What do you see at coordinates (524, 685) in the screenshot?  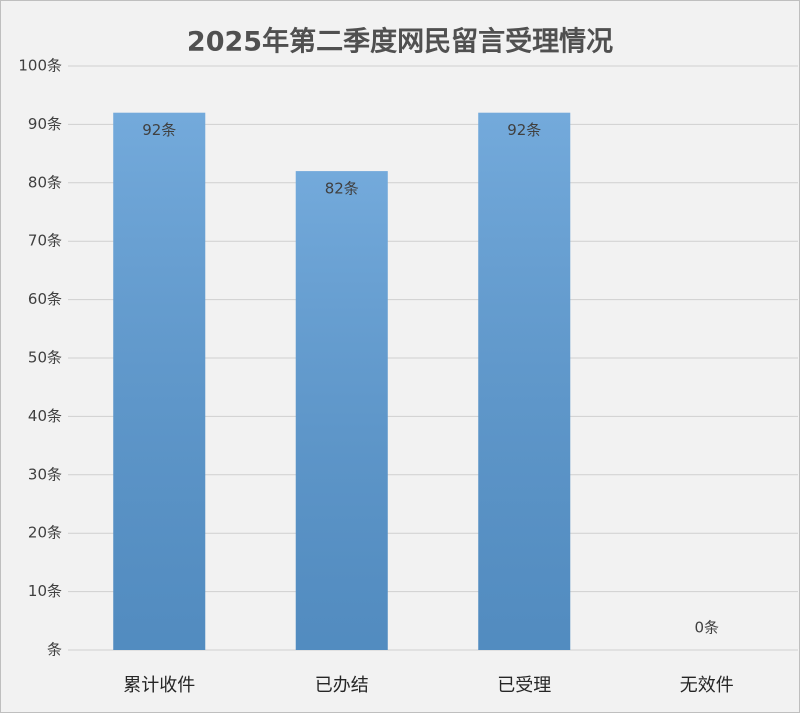 I see `x-tick-label: 已受理` at bounding box center [524, 685].